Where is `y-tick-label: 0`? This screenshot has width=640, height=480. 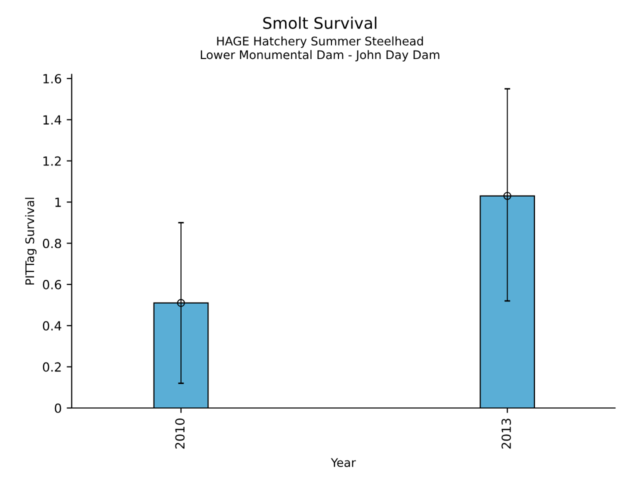
y-tick-label: 0 is located at coordinates (58, 408).